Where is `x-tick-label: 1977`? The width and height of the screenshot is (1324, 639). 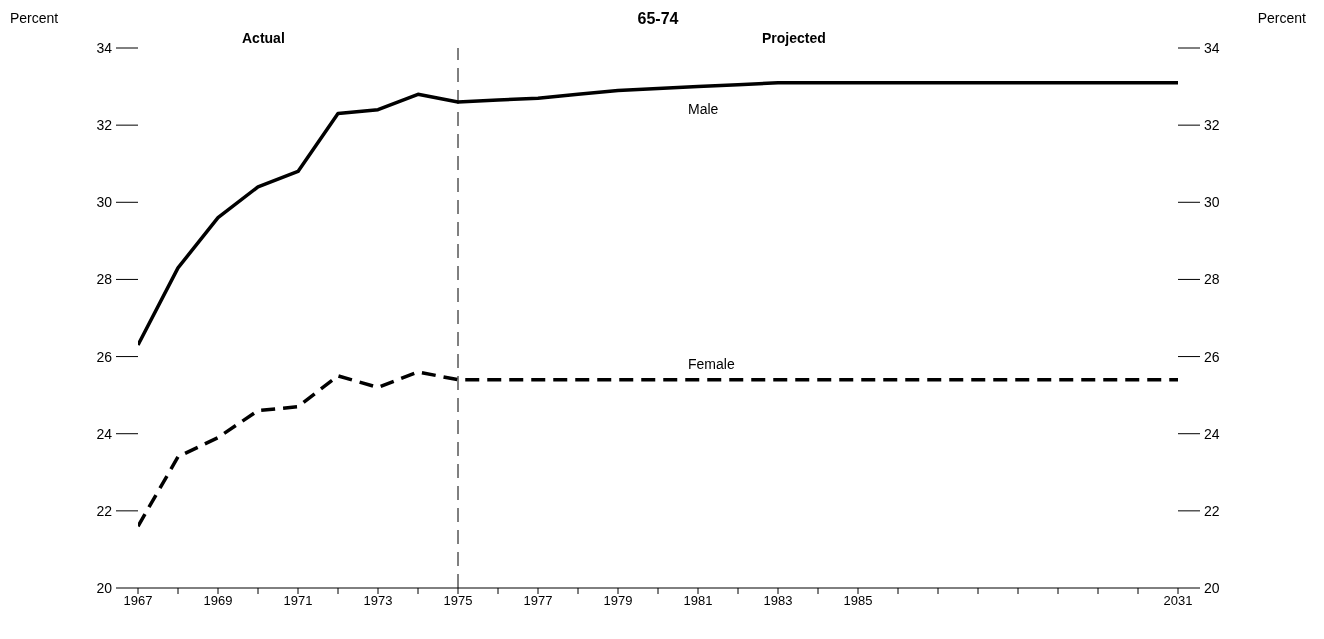 x-tick-label: 1977 is located at coordinates (538, 601).